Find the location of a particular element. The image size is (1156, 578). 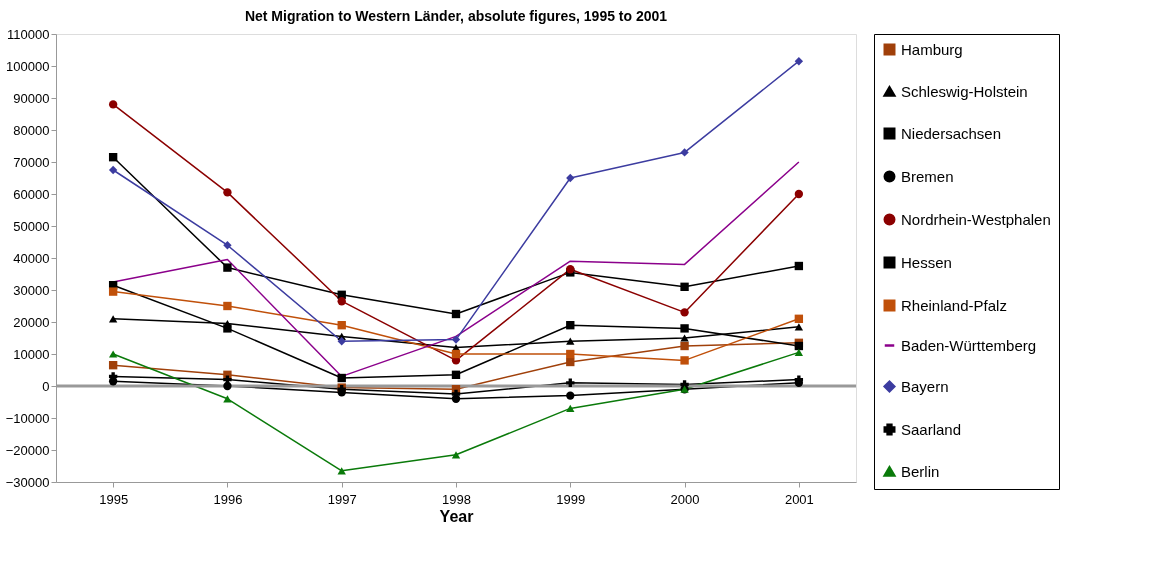

y-tick-label: 80000 is located at coordinates (31, 130).